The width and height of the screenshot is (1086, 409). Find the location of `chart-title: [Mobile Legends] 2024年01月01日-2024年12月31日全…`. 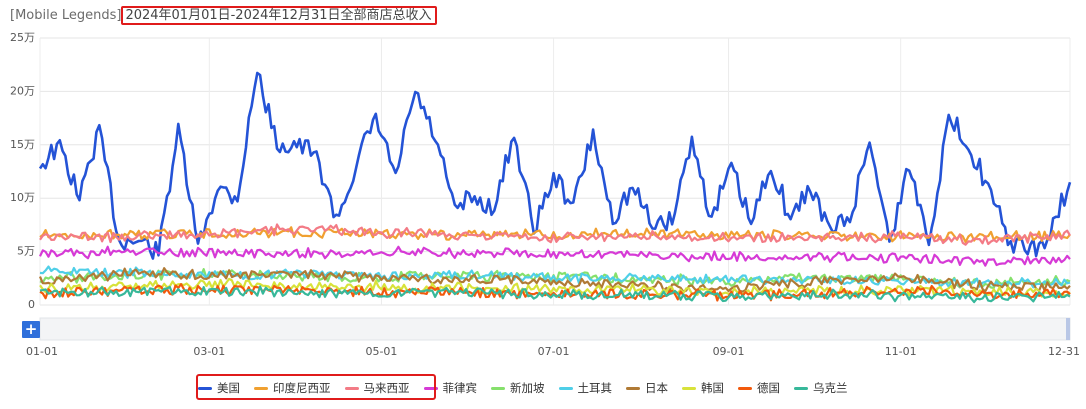

chart-title: [Mobile Legends] 2024年01月01日-2024年12月31日全… is located at coordinates (224, 16).